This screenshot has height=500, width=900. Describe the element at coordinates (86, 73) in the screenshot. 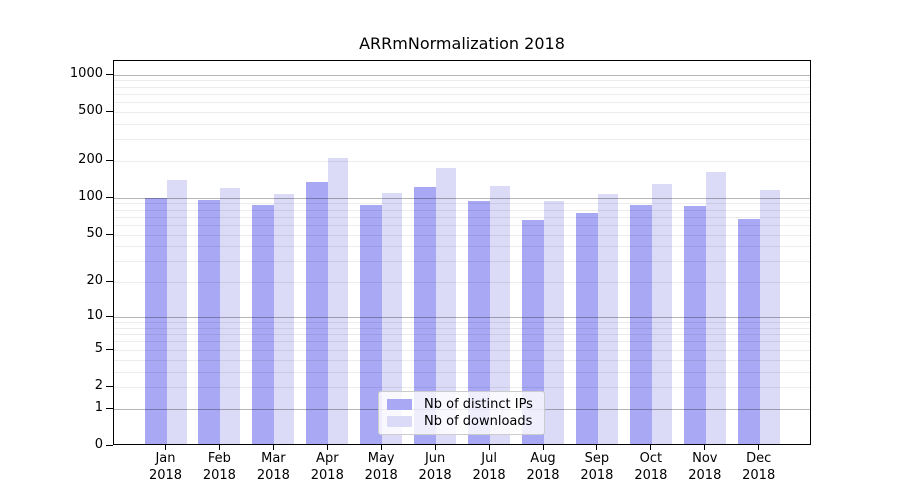

I see `y-tick-label: 1000` at that location.